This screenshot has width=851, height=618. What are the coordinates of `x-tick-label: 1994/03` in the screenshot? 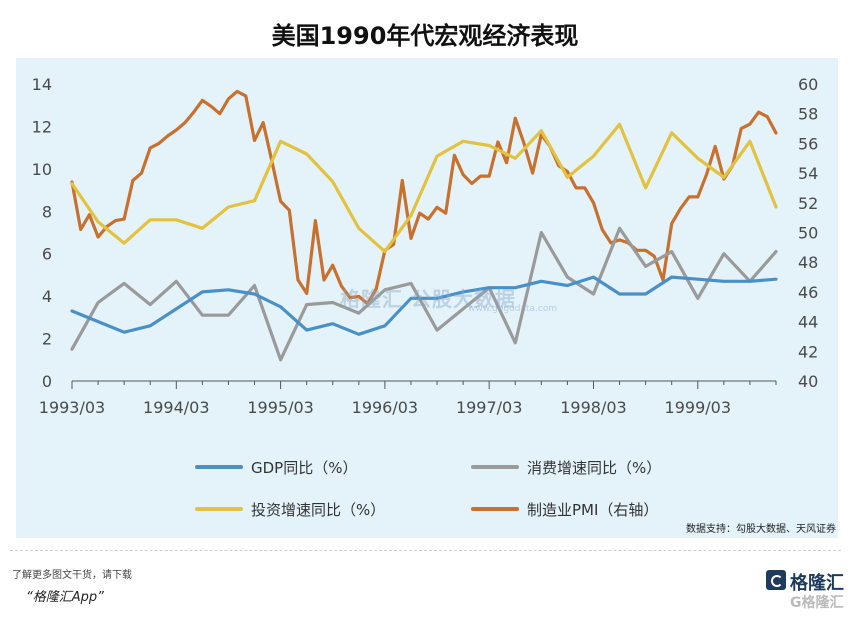 It's located at (176, 407).